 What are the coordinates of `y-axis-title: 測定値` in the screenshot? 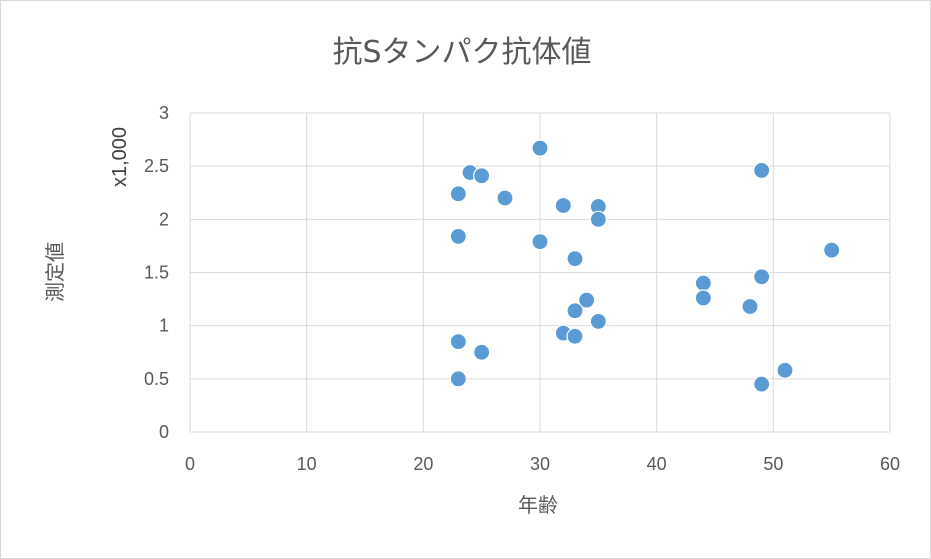 It's located at (55, 272).